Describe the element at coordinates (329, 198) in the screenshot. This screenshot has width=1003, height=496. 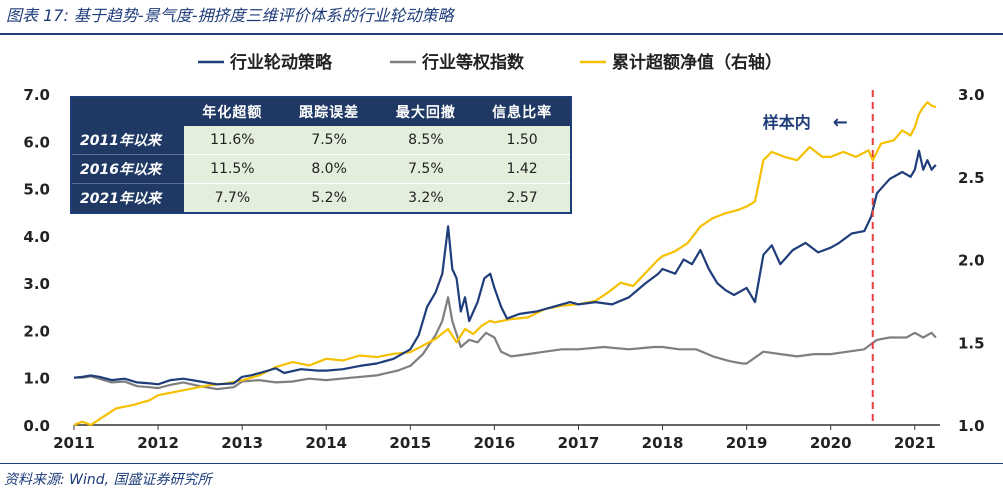
I see `table-cell: 5.2%` at that location.